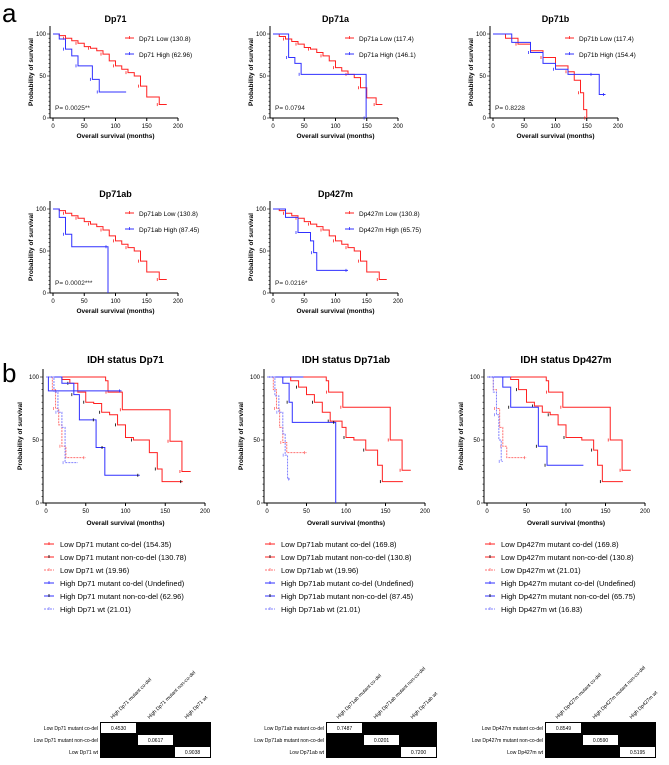 Image resolution: width=669 pixels, height=765 pixels. What do you see at coordinates (601, 741) in the screenshot?
I see `matrix-value: 0.0590` at bounding box center [601, 741].